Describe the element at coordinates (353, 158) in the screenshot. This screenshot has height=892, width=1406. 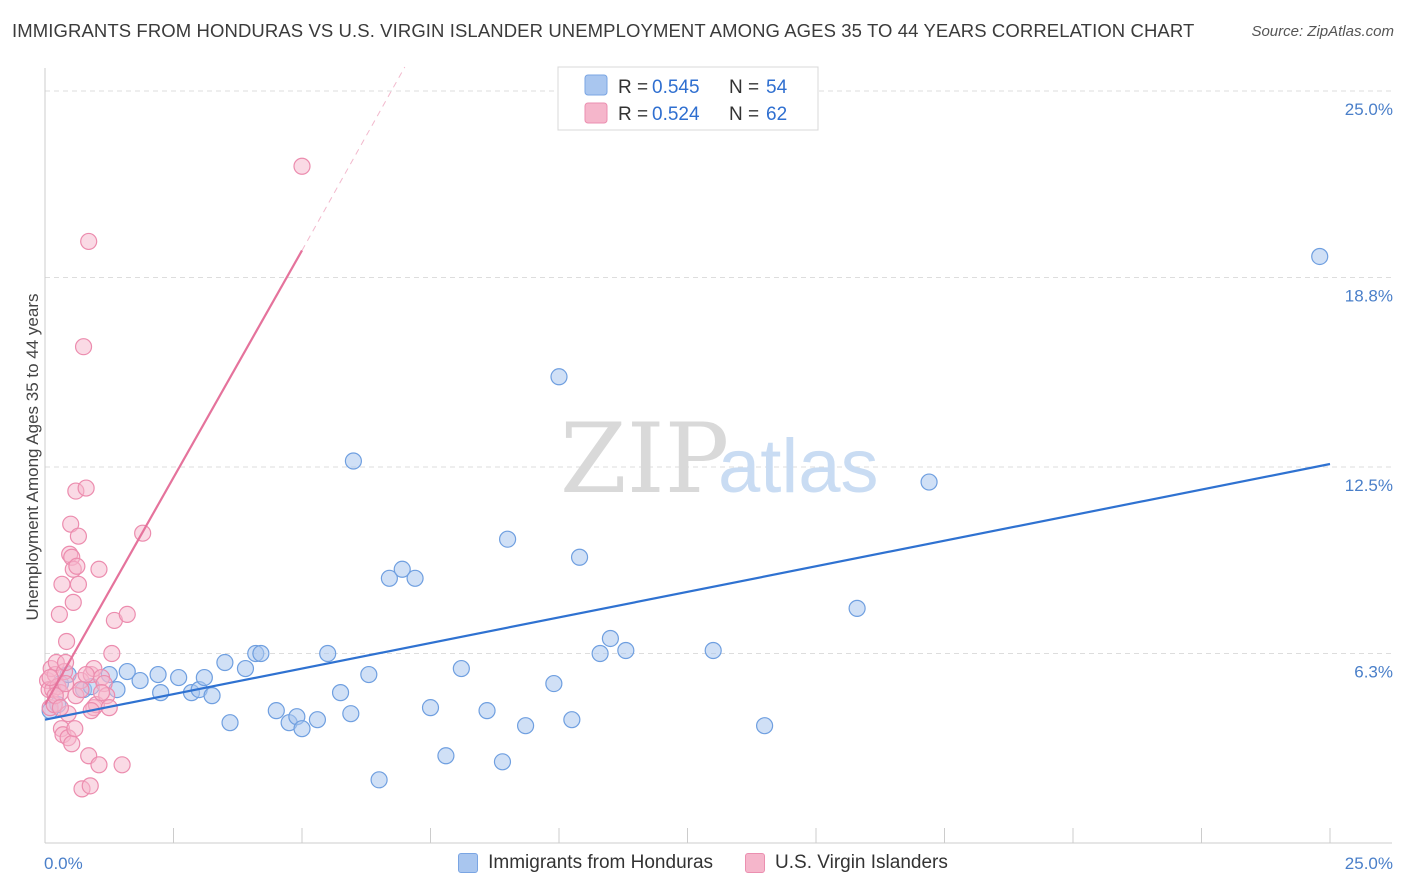
I see `virgin-islanders-trend-extension` at that location.